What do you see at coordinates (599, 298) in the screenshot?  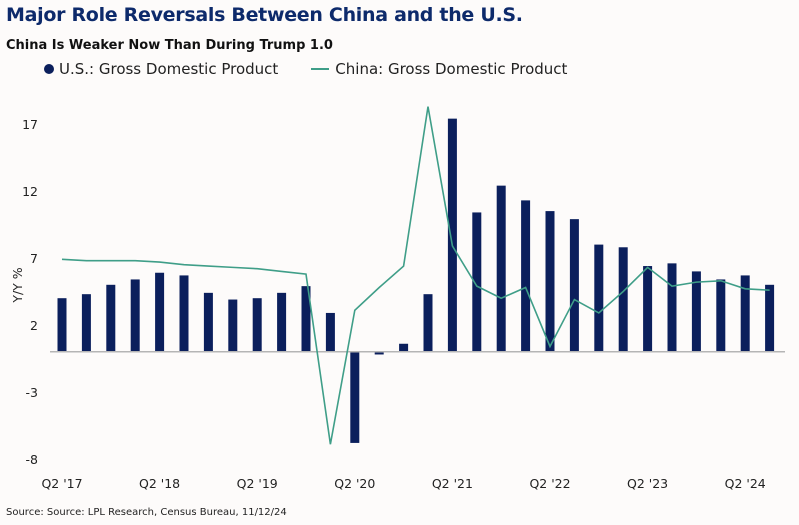 I see `us-gdp-bar-Q422` at bounding box center [599, 298].